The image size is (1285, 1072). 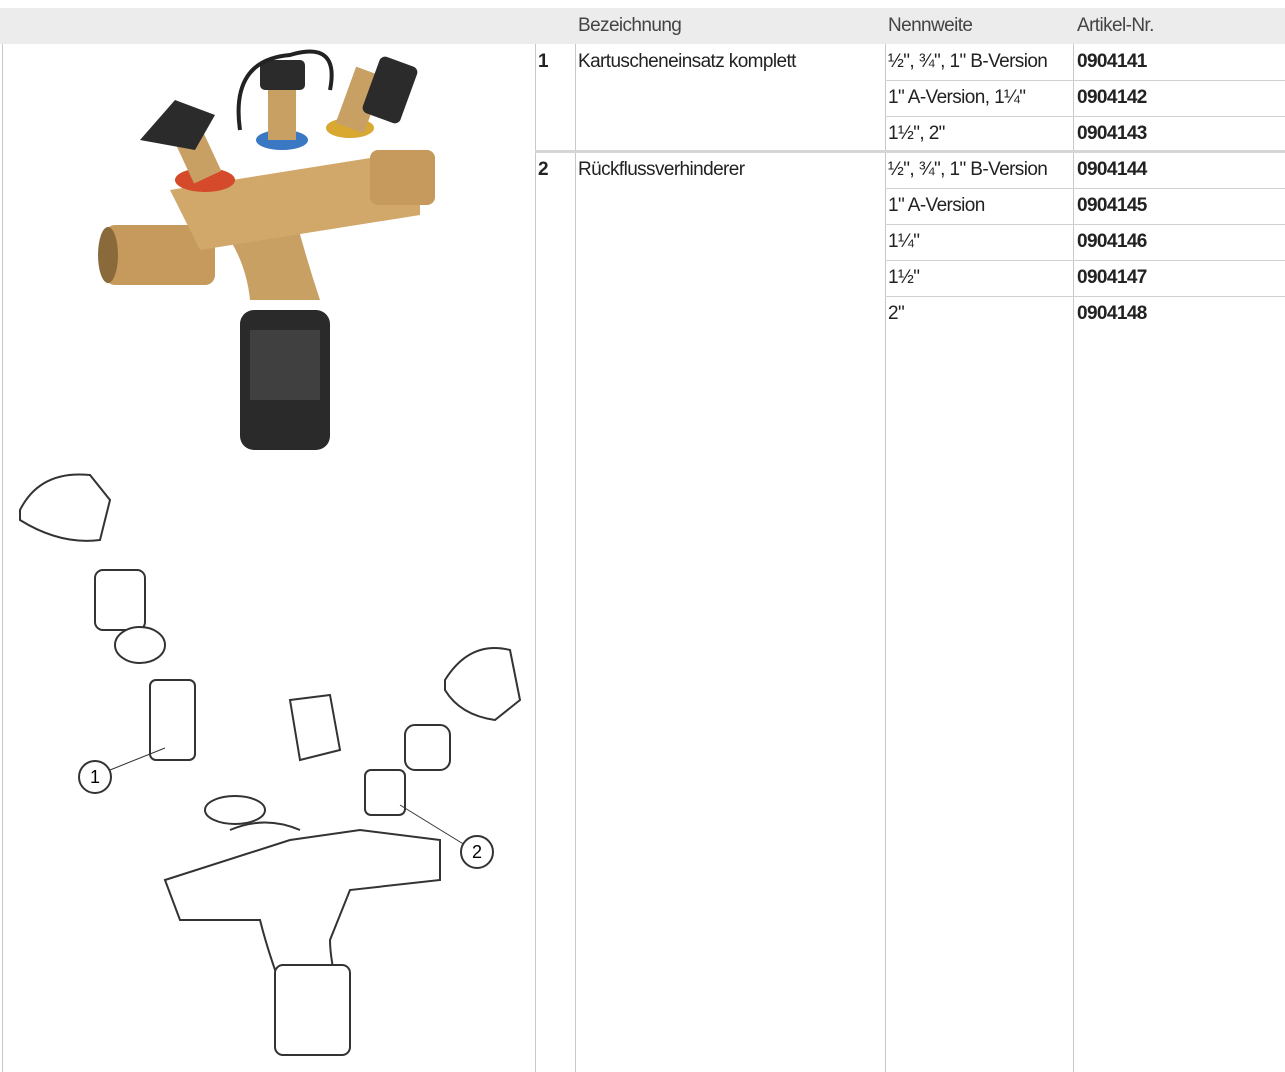 I want to click on group-number: 2, so click(x=543, y=169).